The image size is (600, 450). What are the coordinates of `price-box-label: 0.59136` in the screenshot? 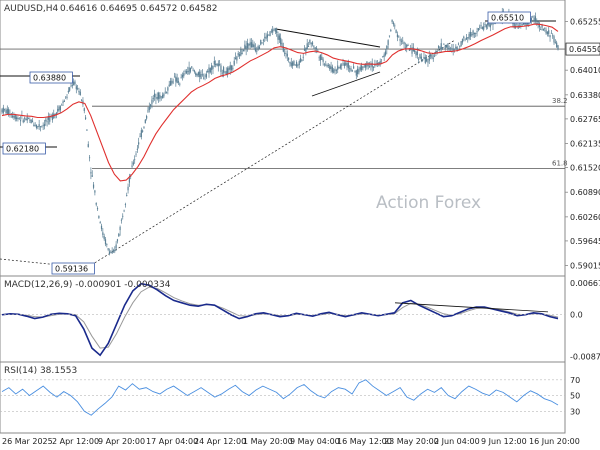 It's located at (71, 269).